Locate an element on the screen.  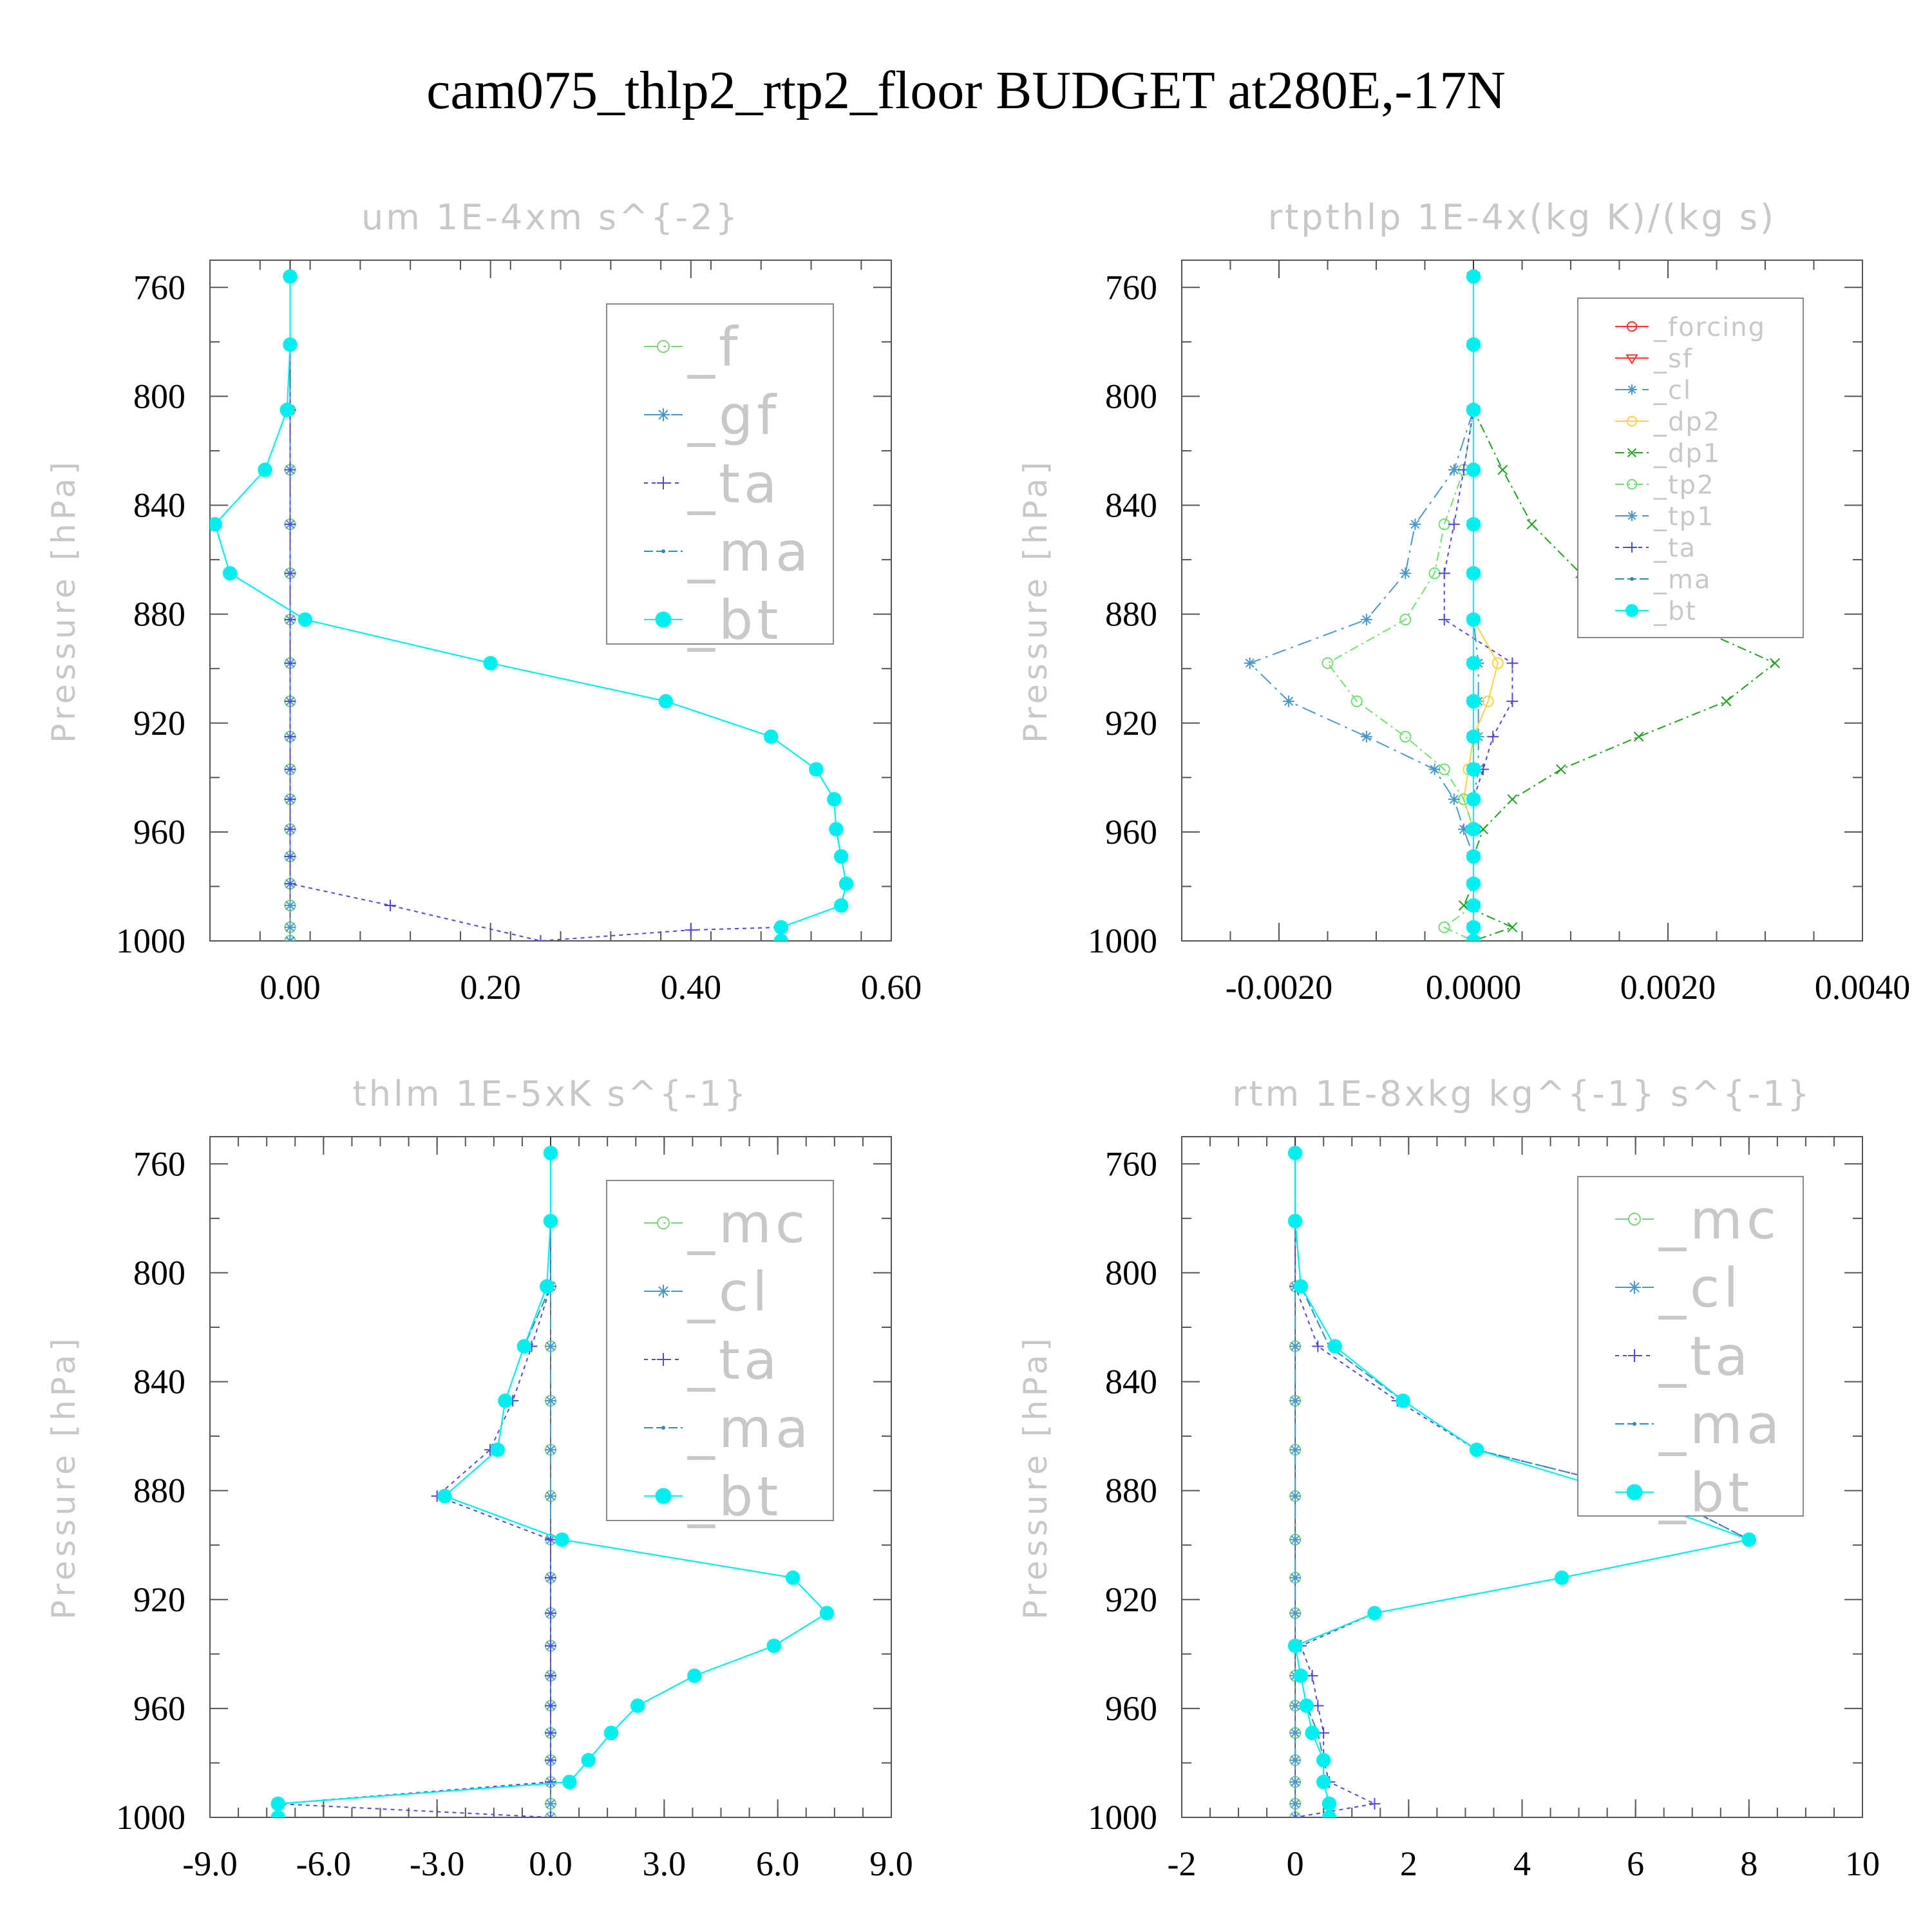
legend-box is located at coordinates (1690, 1347).